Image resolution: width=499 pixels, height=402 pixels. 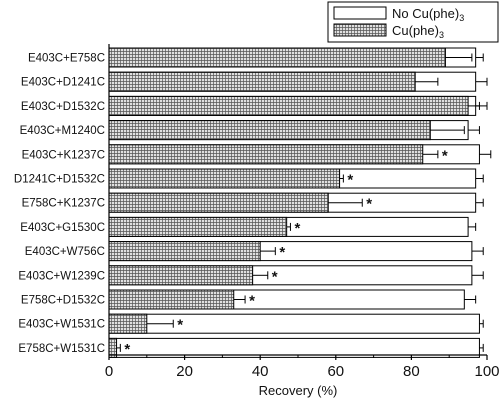 I want to click on legend-subscript-1: 3, so click(x=441, y=35).